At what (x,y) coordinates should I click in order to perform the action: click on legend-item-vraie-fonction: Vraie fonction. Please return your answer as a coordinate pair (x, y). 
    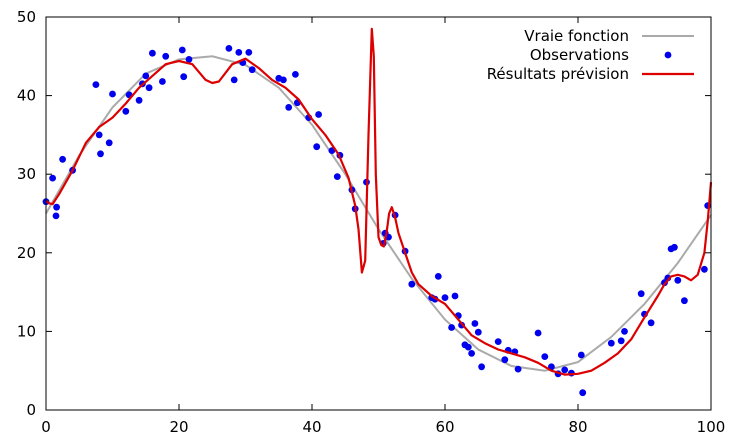
    Looking at the image, I should click on (609, 36).